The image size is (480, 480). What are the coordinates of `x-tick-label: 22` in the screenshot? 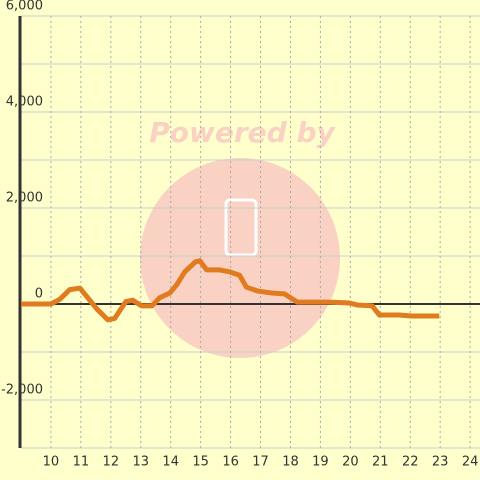 It's located at (410, 462).